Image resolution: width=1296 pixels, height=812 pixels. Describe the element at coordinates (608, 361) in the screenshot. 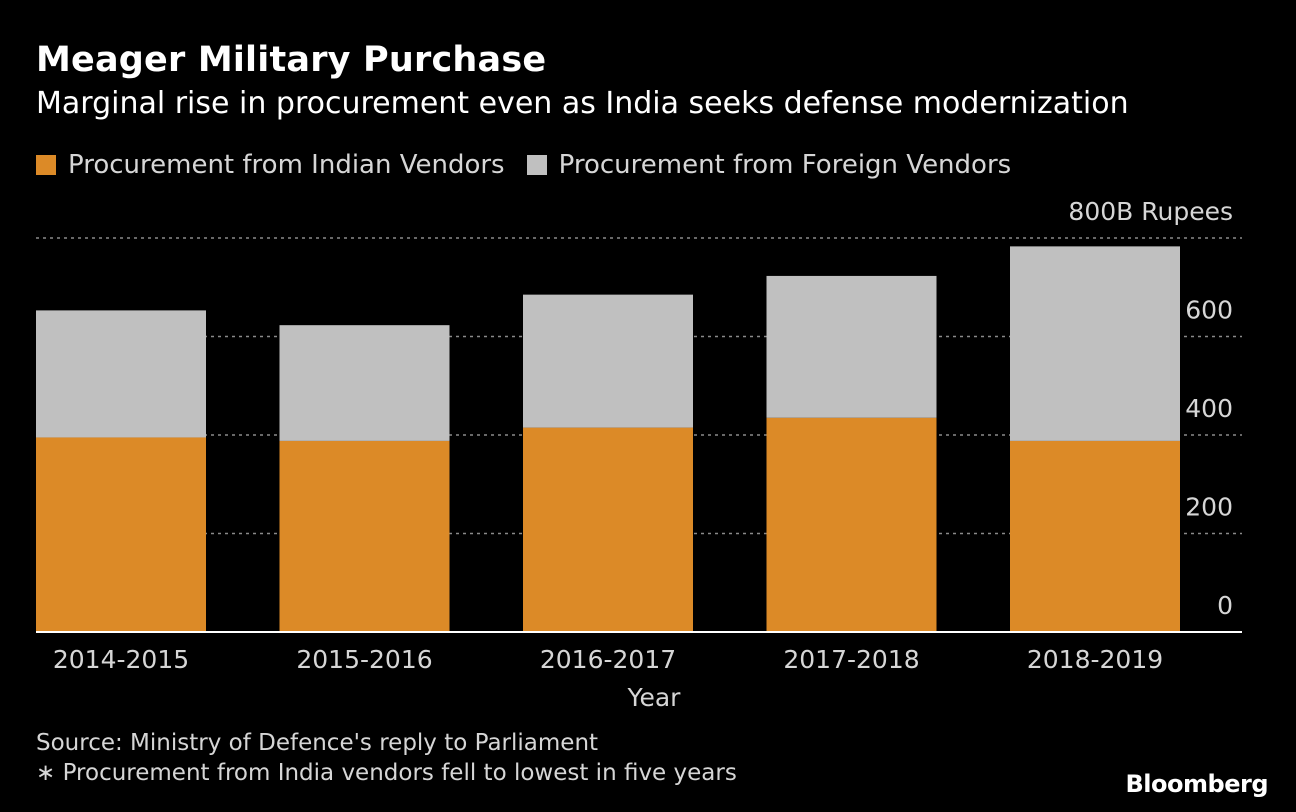

I see `bar-2016-2017-foreign` at that location.